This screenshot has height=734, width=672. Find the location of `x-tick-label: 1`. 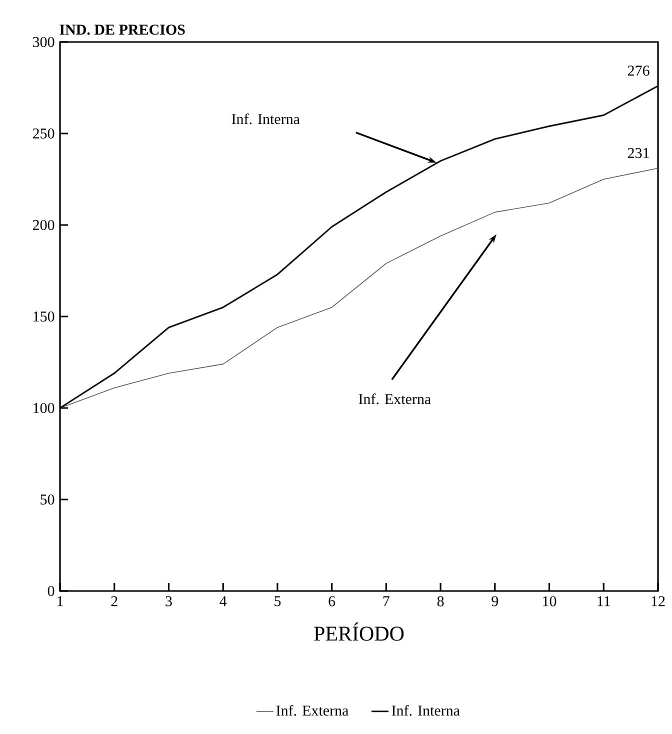

x-tick-label: 1 is located at coordinates (60, 601).